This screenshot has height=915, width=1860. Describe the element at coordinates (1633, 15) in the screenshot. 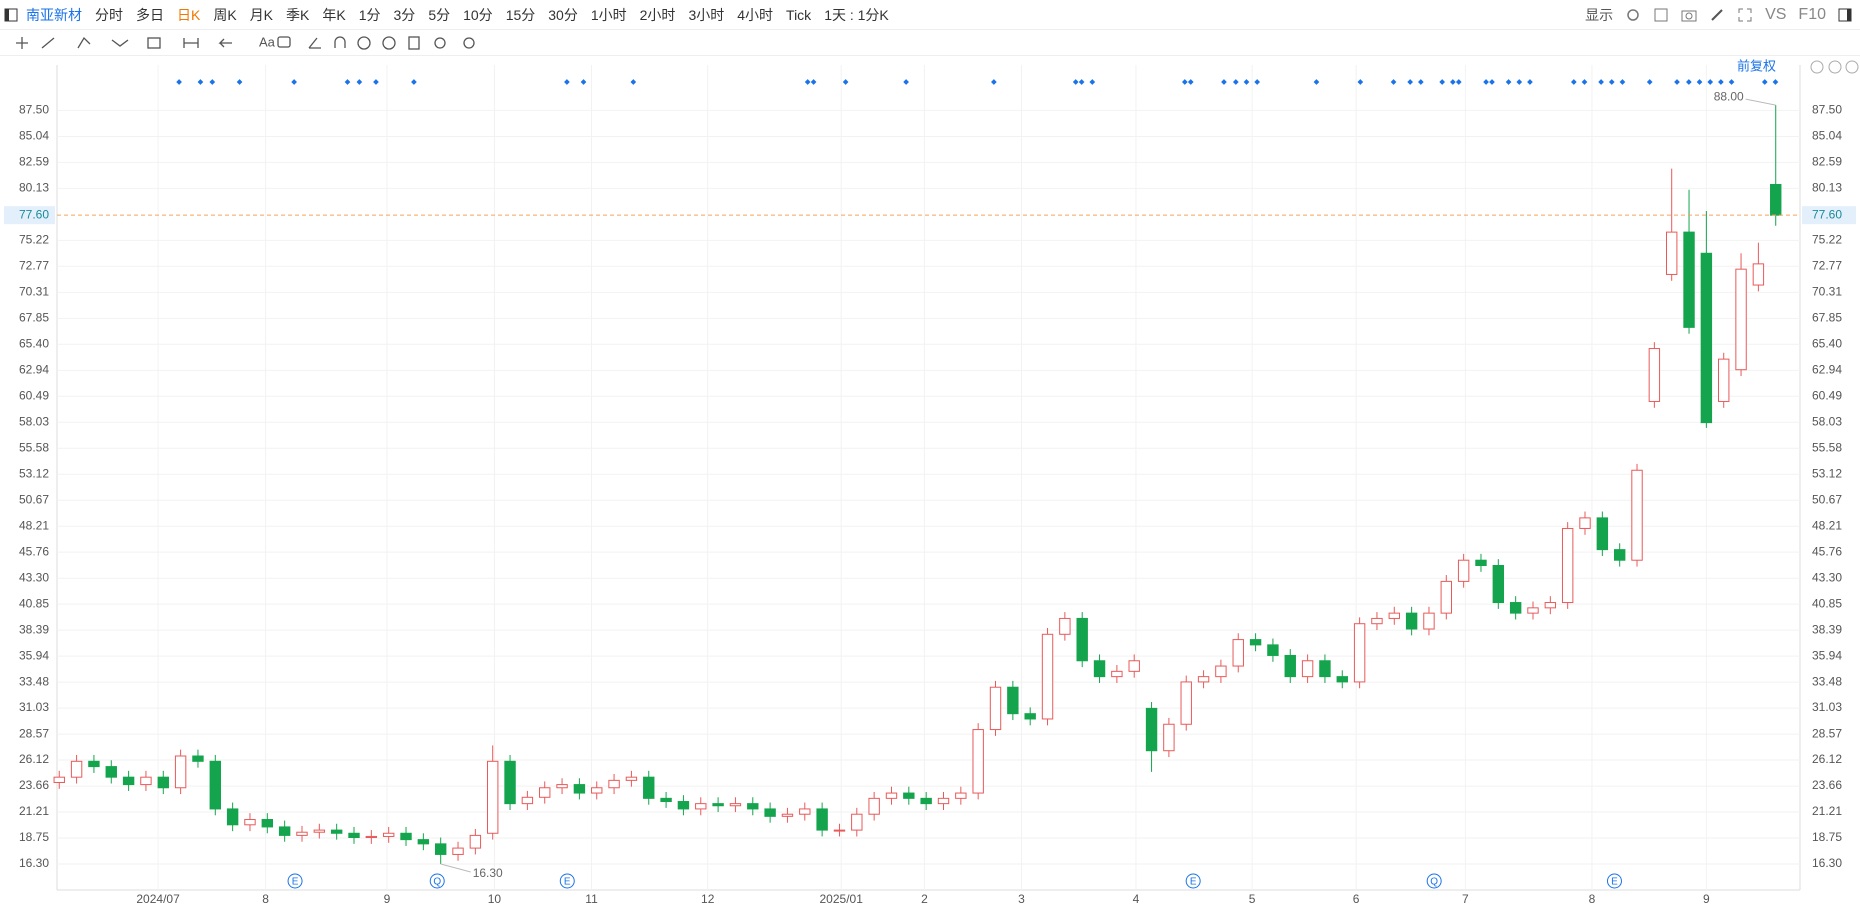

I see `settings-icon` at that location.